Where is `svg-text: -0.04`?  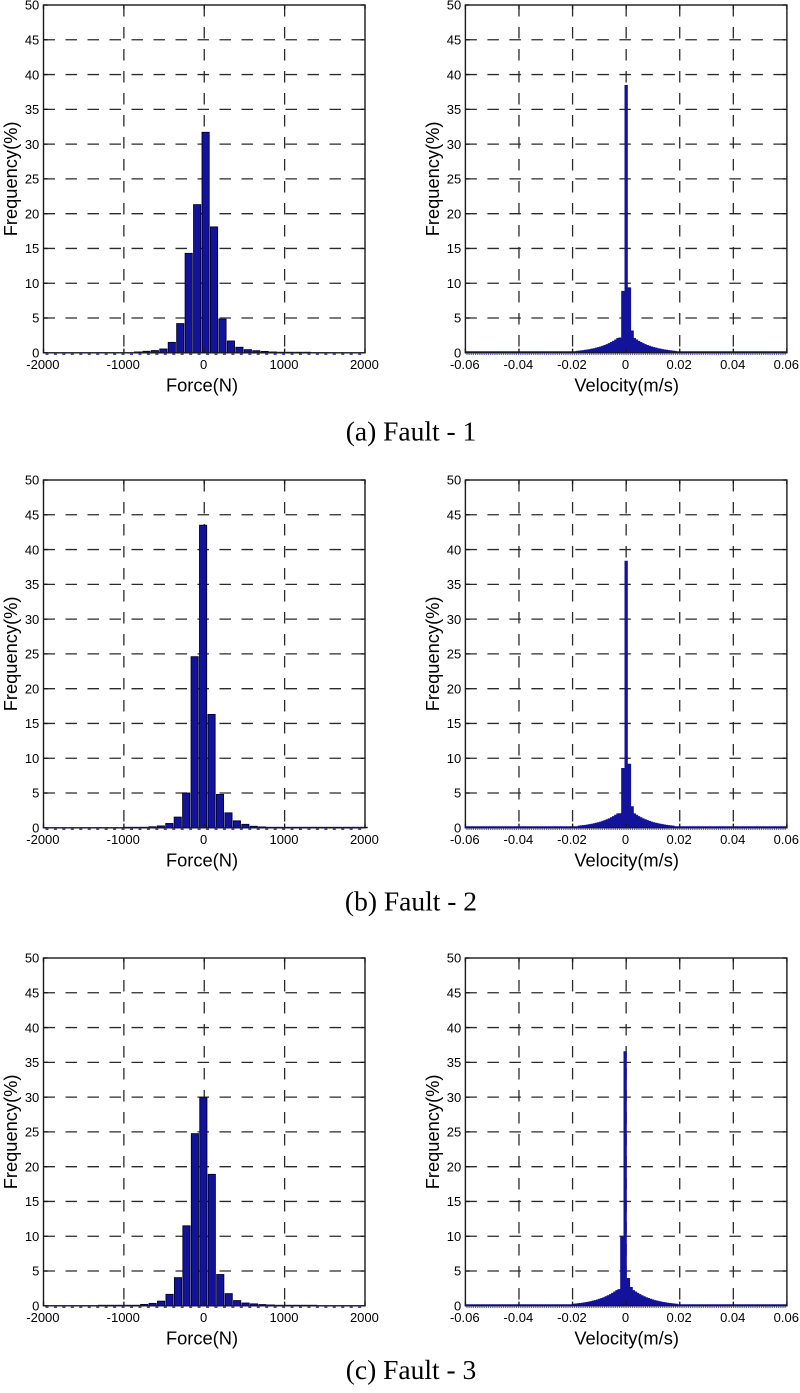
svg-text: -0.04 is located at coordinates (519, 1317).